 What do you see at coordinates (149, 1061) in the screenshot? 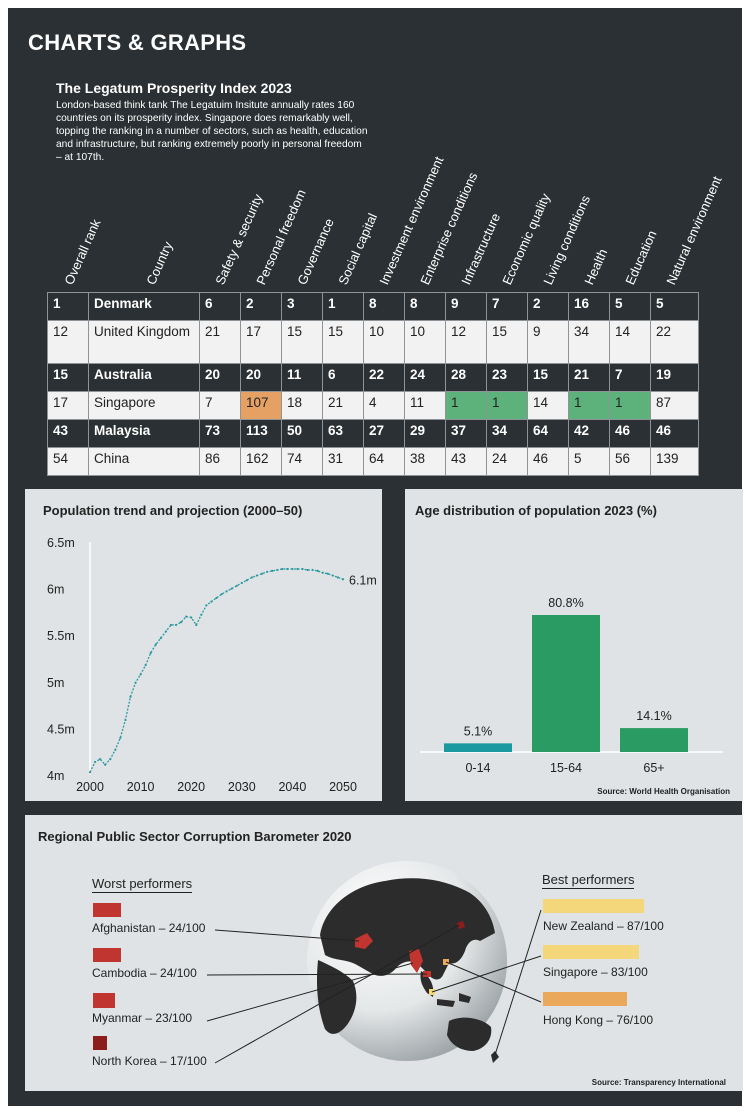
I see `worst-label-north-korea: North Korea – 17/100` at bounding box center [149, 1061].